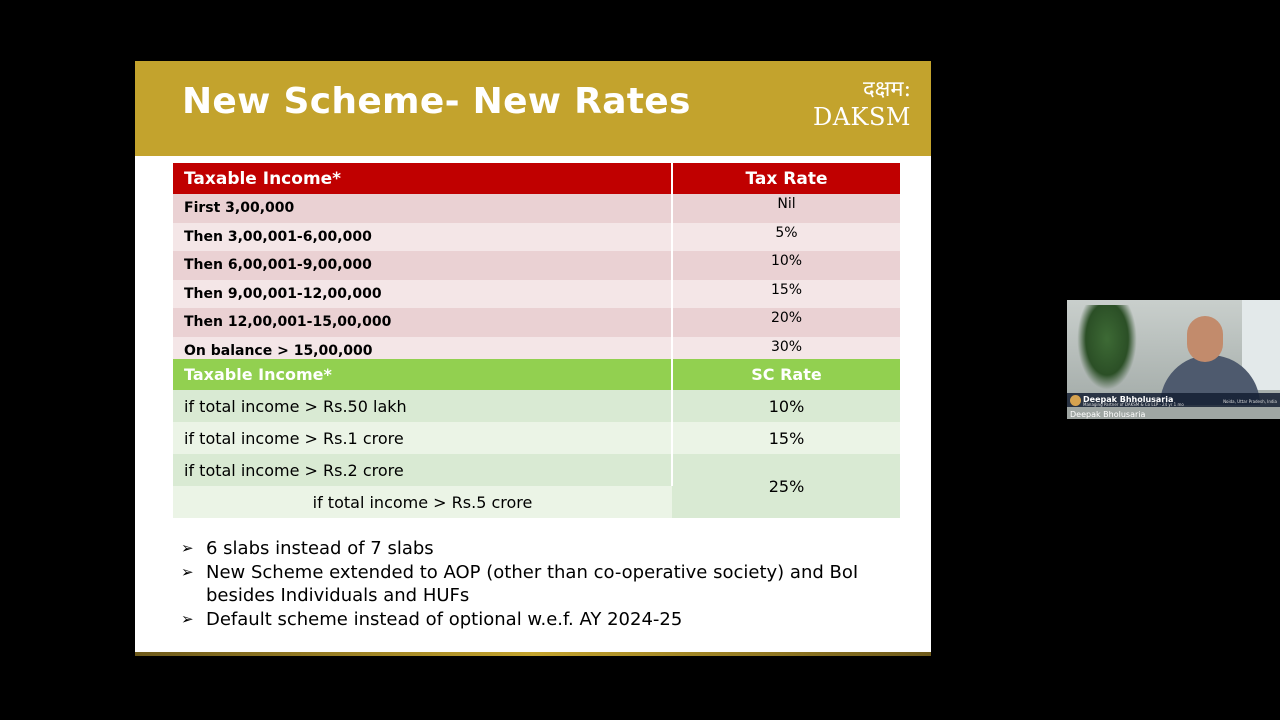 Image resolution: width=1280 pixels, height=720 pixels. What do you see at coordinates (1107, 347) in the screenshot?
I see `plant-image` at bounding box center [1107, 347].